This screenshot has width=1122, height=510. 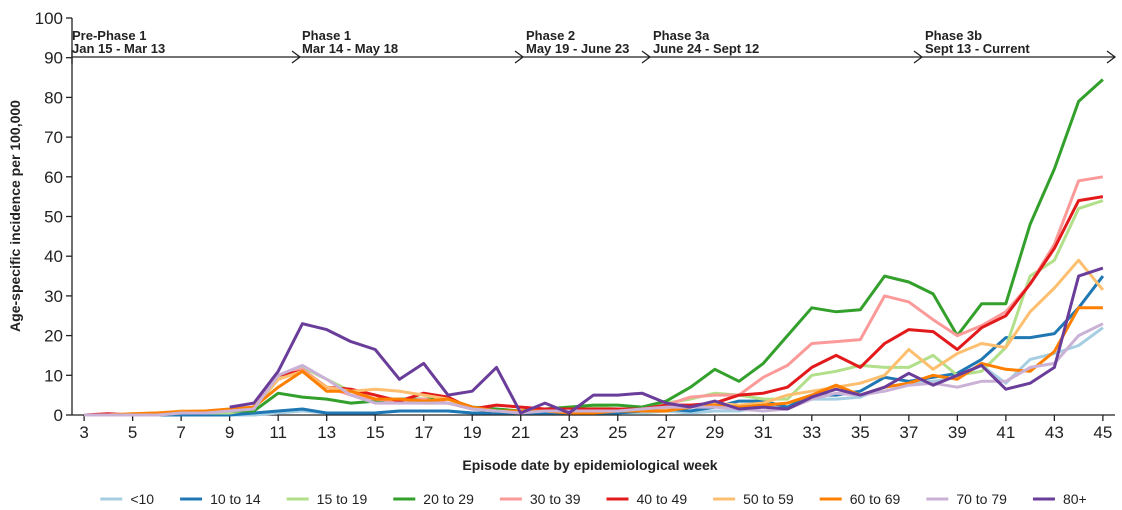 What do you see at coordinates (662, 499) in the screenshot?
I see `legend-label: 40 to 49` at bounding box center [662, 499].